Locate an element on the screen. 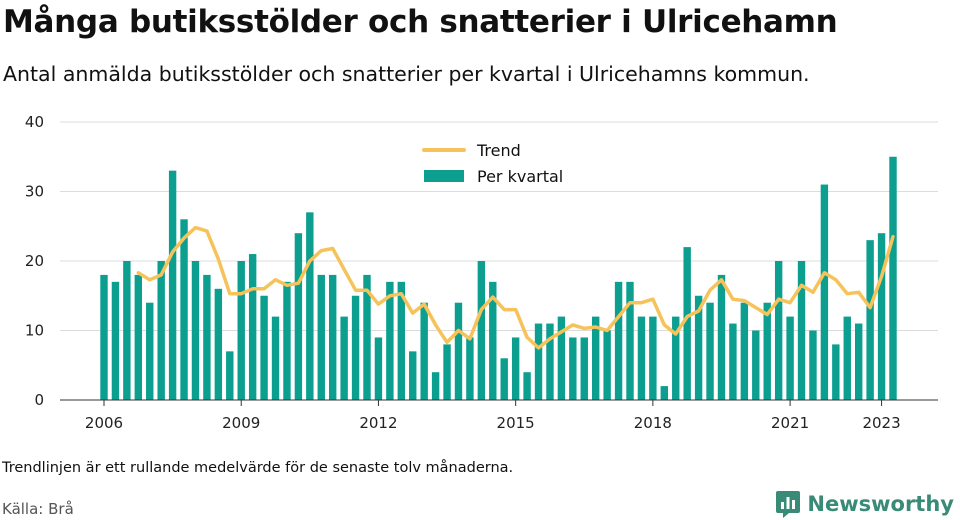 Image resolution: width=960 pixels, height=520 pixels. y-tick-label: 30 is located at coordinates (34, 192).